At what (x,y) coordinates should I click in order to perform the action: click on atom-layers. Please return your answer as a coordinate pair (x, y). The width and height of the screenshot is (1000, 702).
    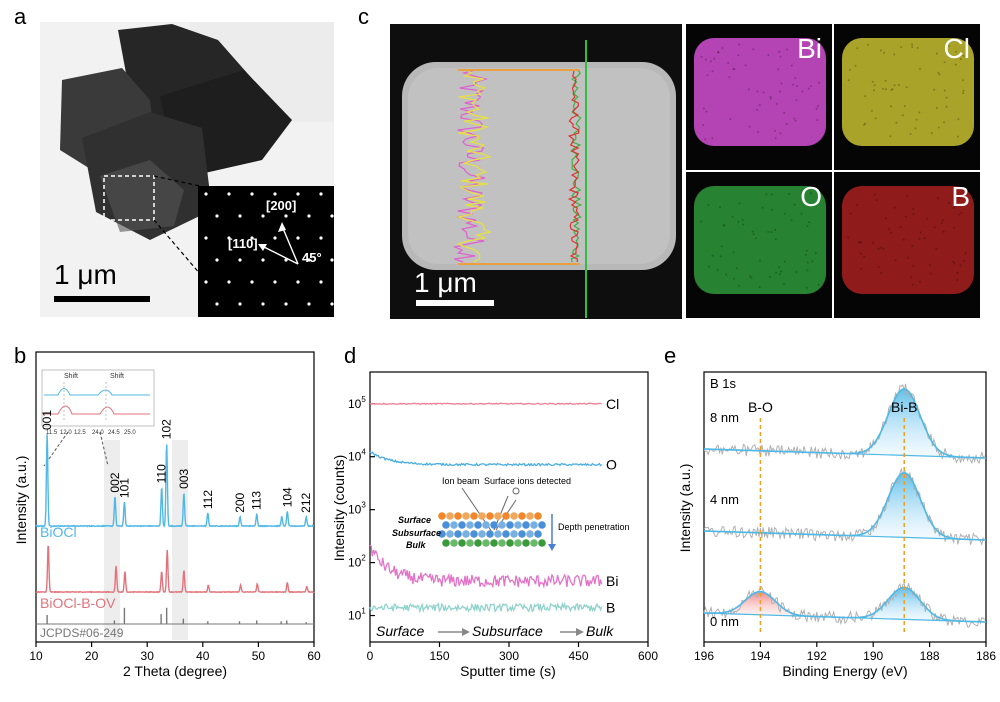
    Looking at the image, I should click on (492, 529).